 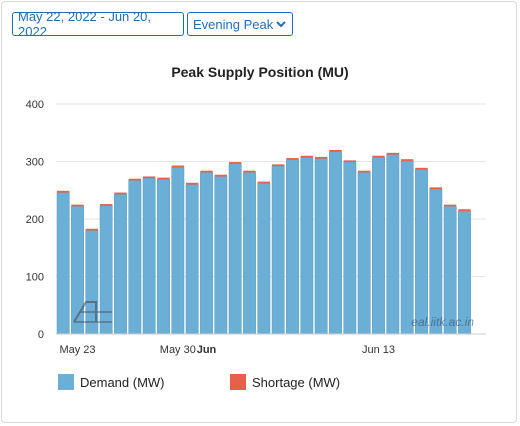 What do you see at coordinates (238, 382) in the screenshot?
I see `shortage-swatch` at bounding box center [238, 382].